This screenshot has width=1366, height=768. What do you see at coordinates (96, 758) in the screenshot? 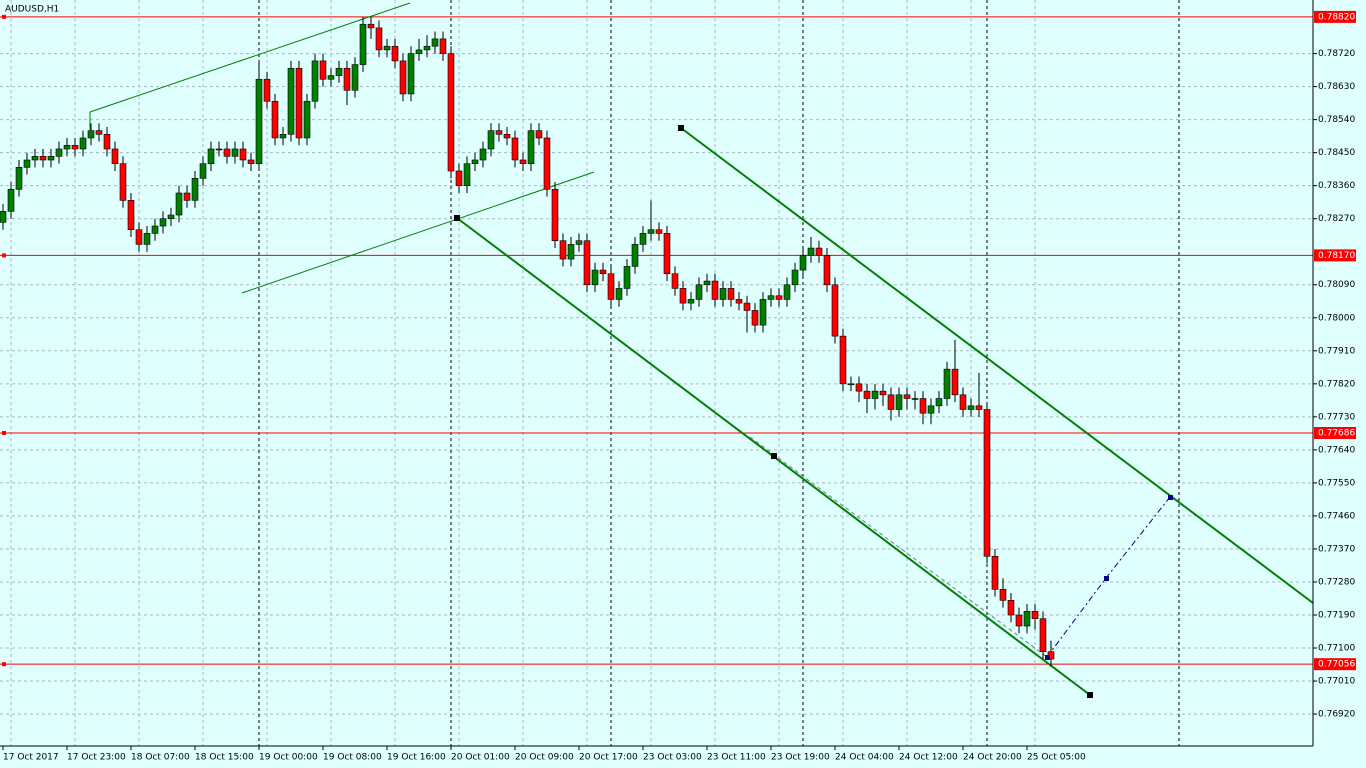
I see `x-tick-label: 17 Oct 23:00` at bounding box center [96, 758].